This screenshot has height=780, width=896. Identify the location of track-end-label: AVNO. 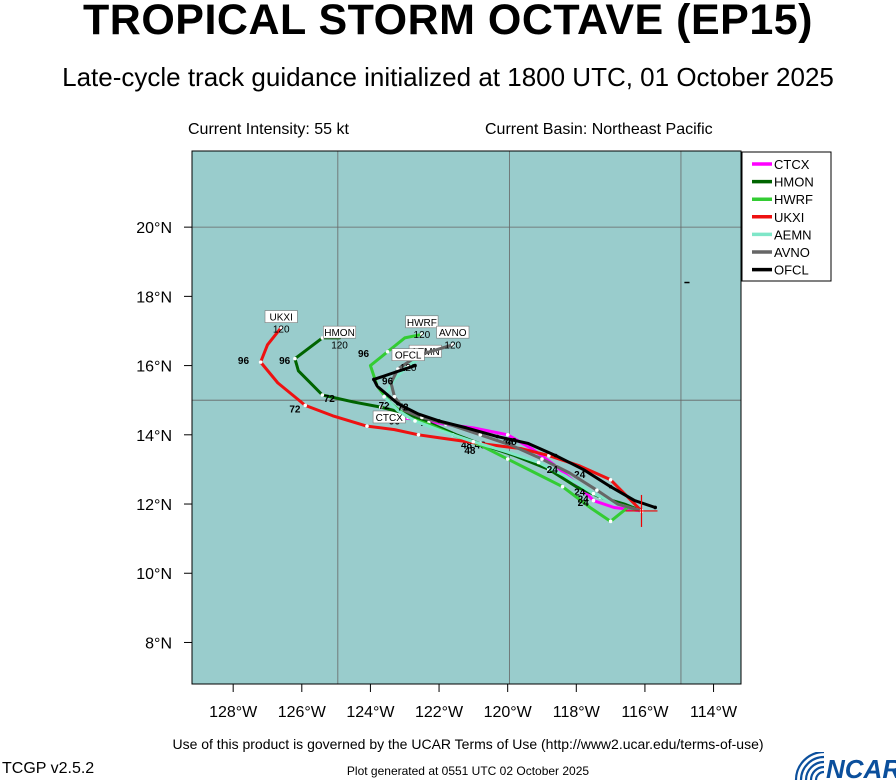
(453, 333).